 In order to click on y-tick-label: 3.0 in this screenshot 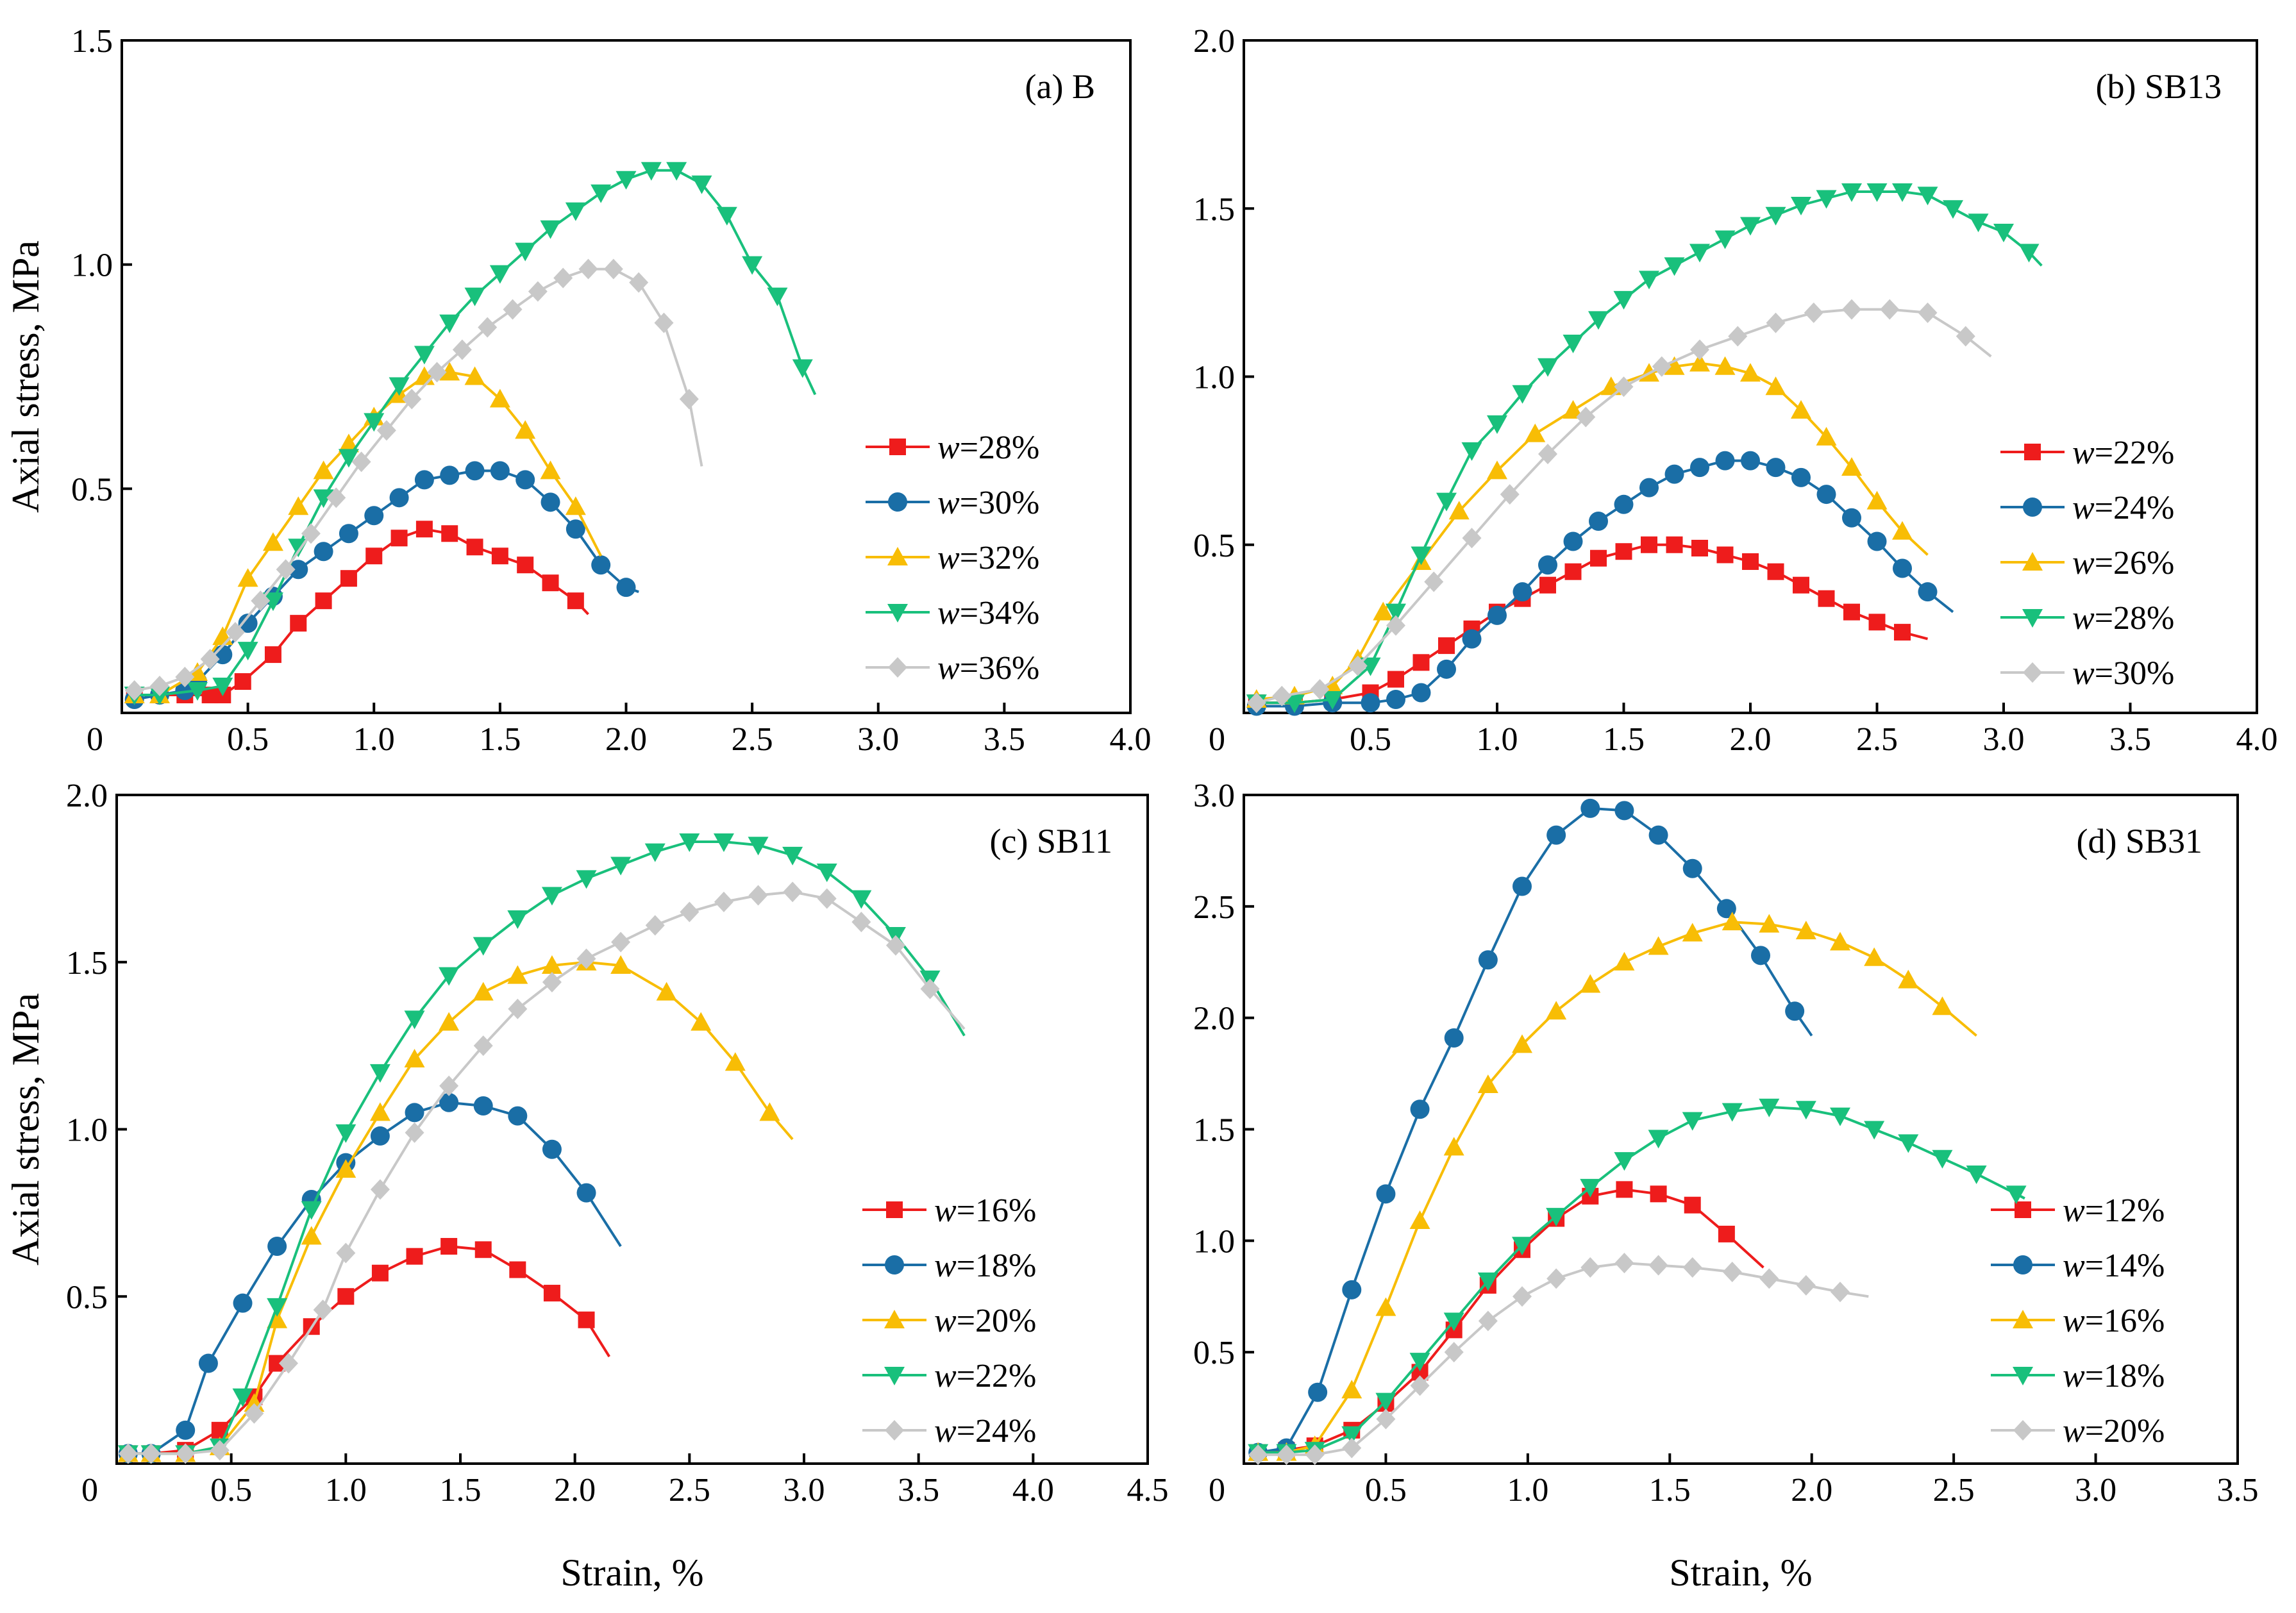, I will do `click(1214, 796)`.